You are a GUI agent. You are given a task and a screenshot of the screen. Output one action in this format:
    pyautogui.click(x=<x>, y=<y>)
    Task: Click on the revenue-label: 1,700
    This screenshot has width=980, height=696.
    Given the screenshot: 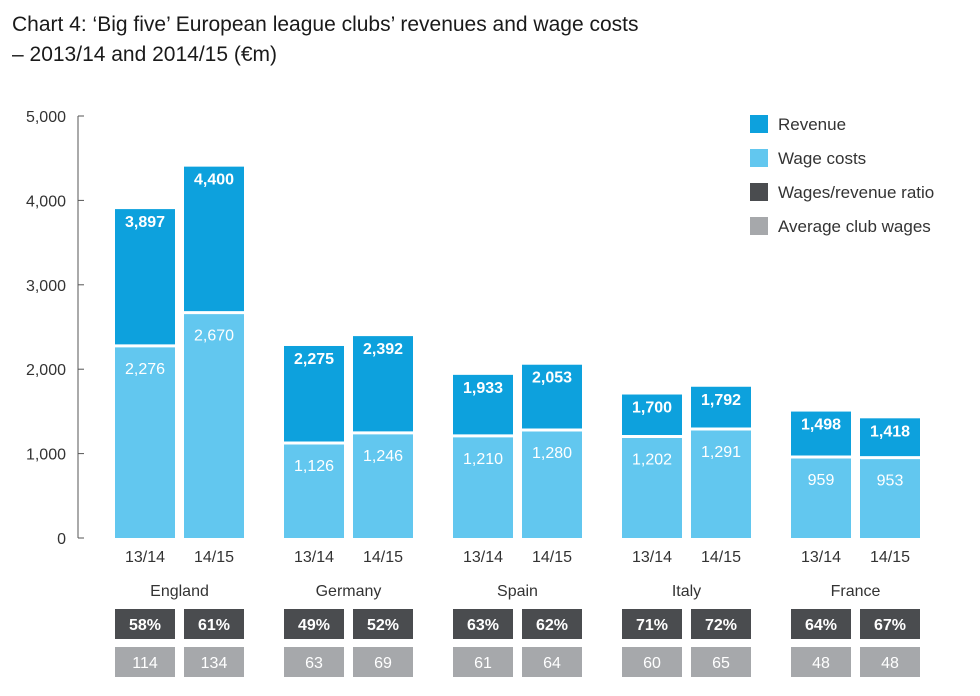 What is the action you would take?
    pyautogui.click(x=652, y=408)
    